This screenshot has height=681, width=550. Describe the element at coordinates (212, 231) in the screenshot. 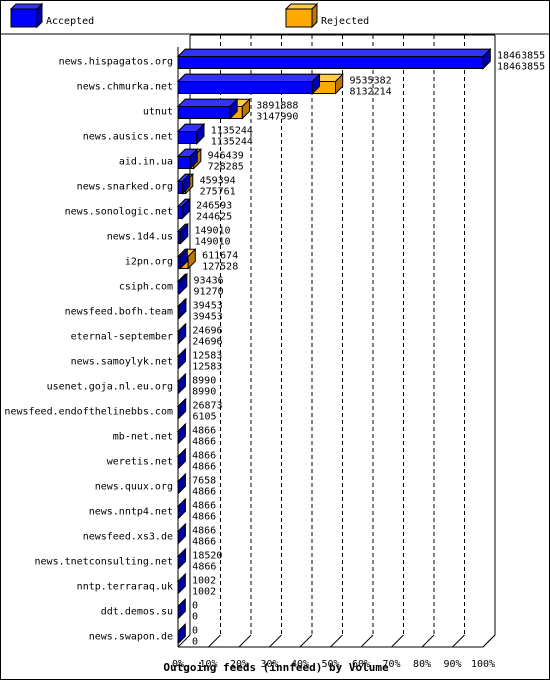

I see `data-label-rejected: 149010` at that location.